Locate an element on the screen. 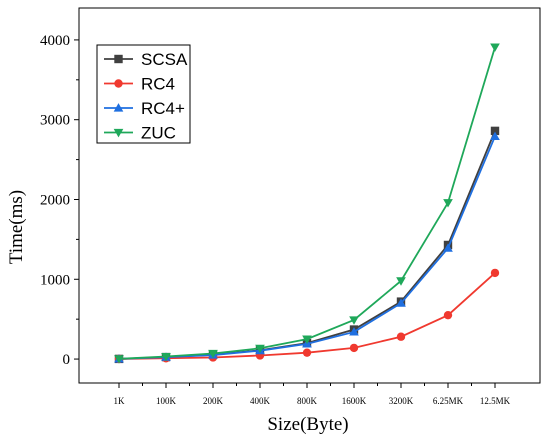  y-axis-label: Time(ms) is located at coordinates (16, 227).